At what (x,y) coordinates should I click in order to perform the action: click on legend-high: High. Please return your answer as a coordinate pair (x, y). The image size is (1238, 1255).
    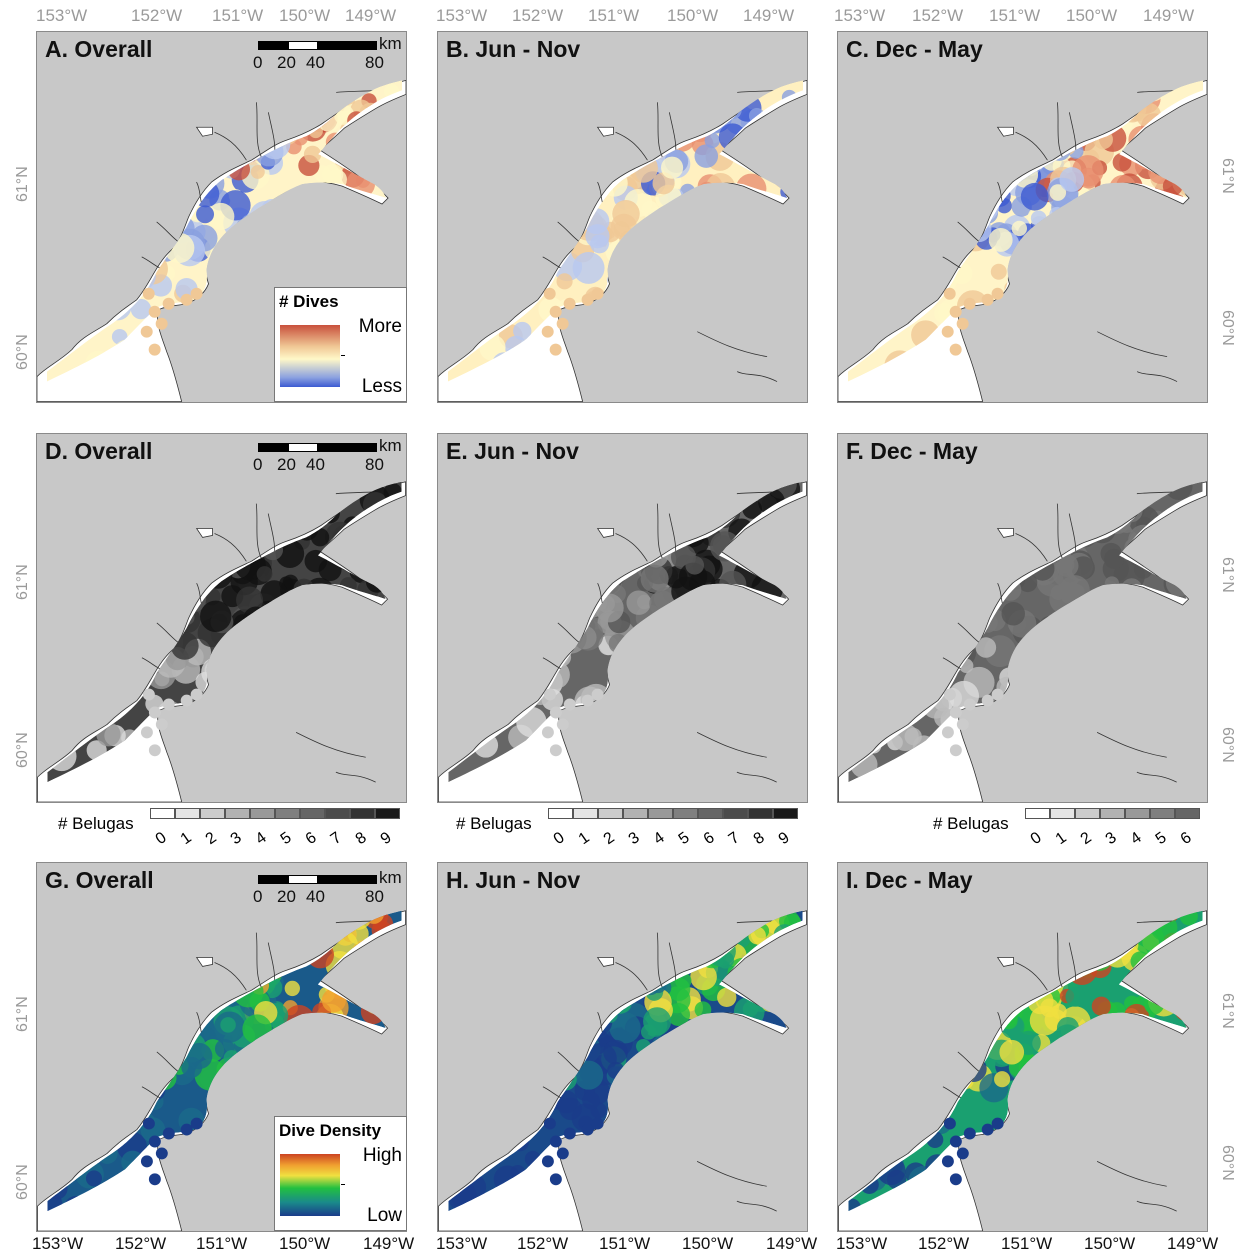
    Looking at the image, I should click on (382, 1155).